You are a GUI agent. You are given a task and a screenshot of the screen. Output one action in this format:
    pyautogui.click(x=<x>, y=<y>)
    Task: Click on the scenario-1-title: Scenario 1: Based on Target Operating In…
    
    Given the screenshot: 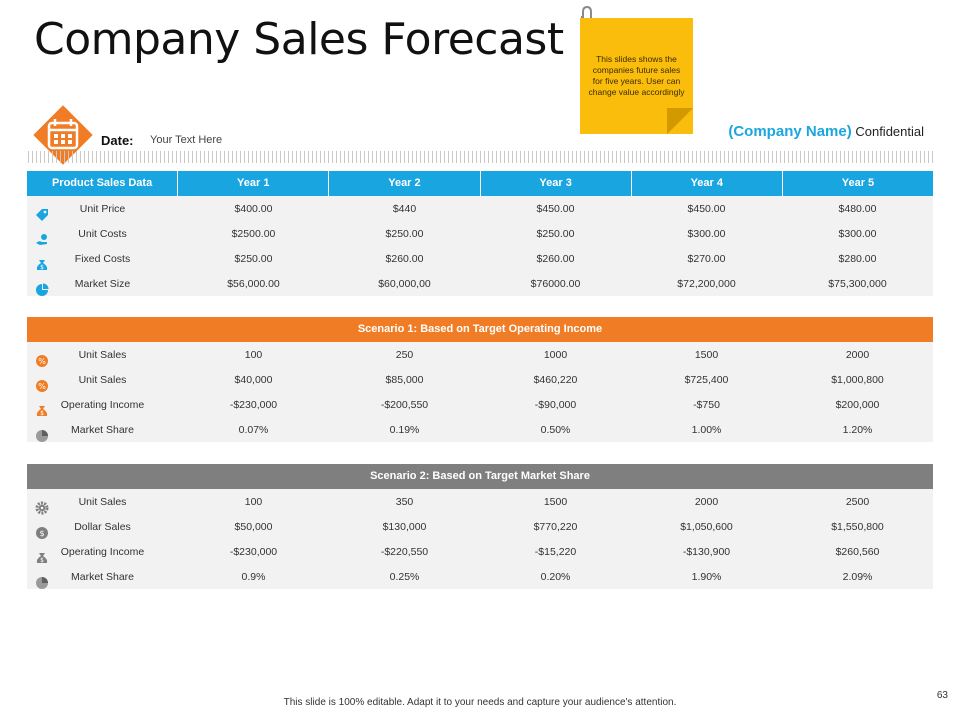 What is the action you would take?
    pyautogui.click(x=480, y=329)
    